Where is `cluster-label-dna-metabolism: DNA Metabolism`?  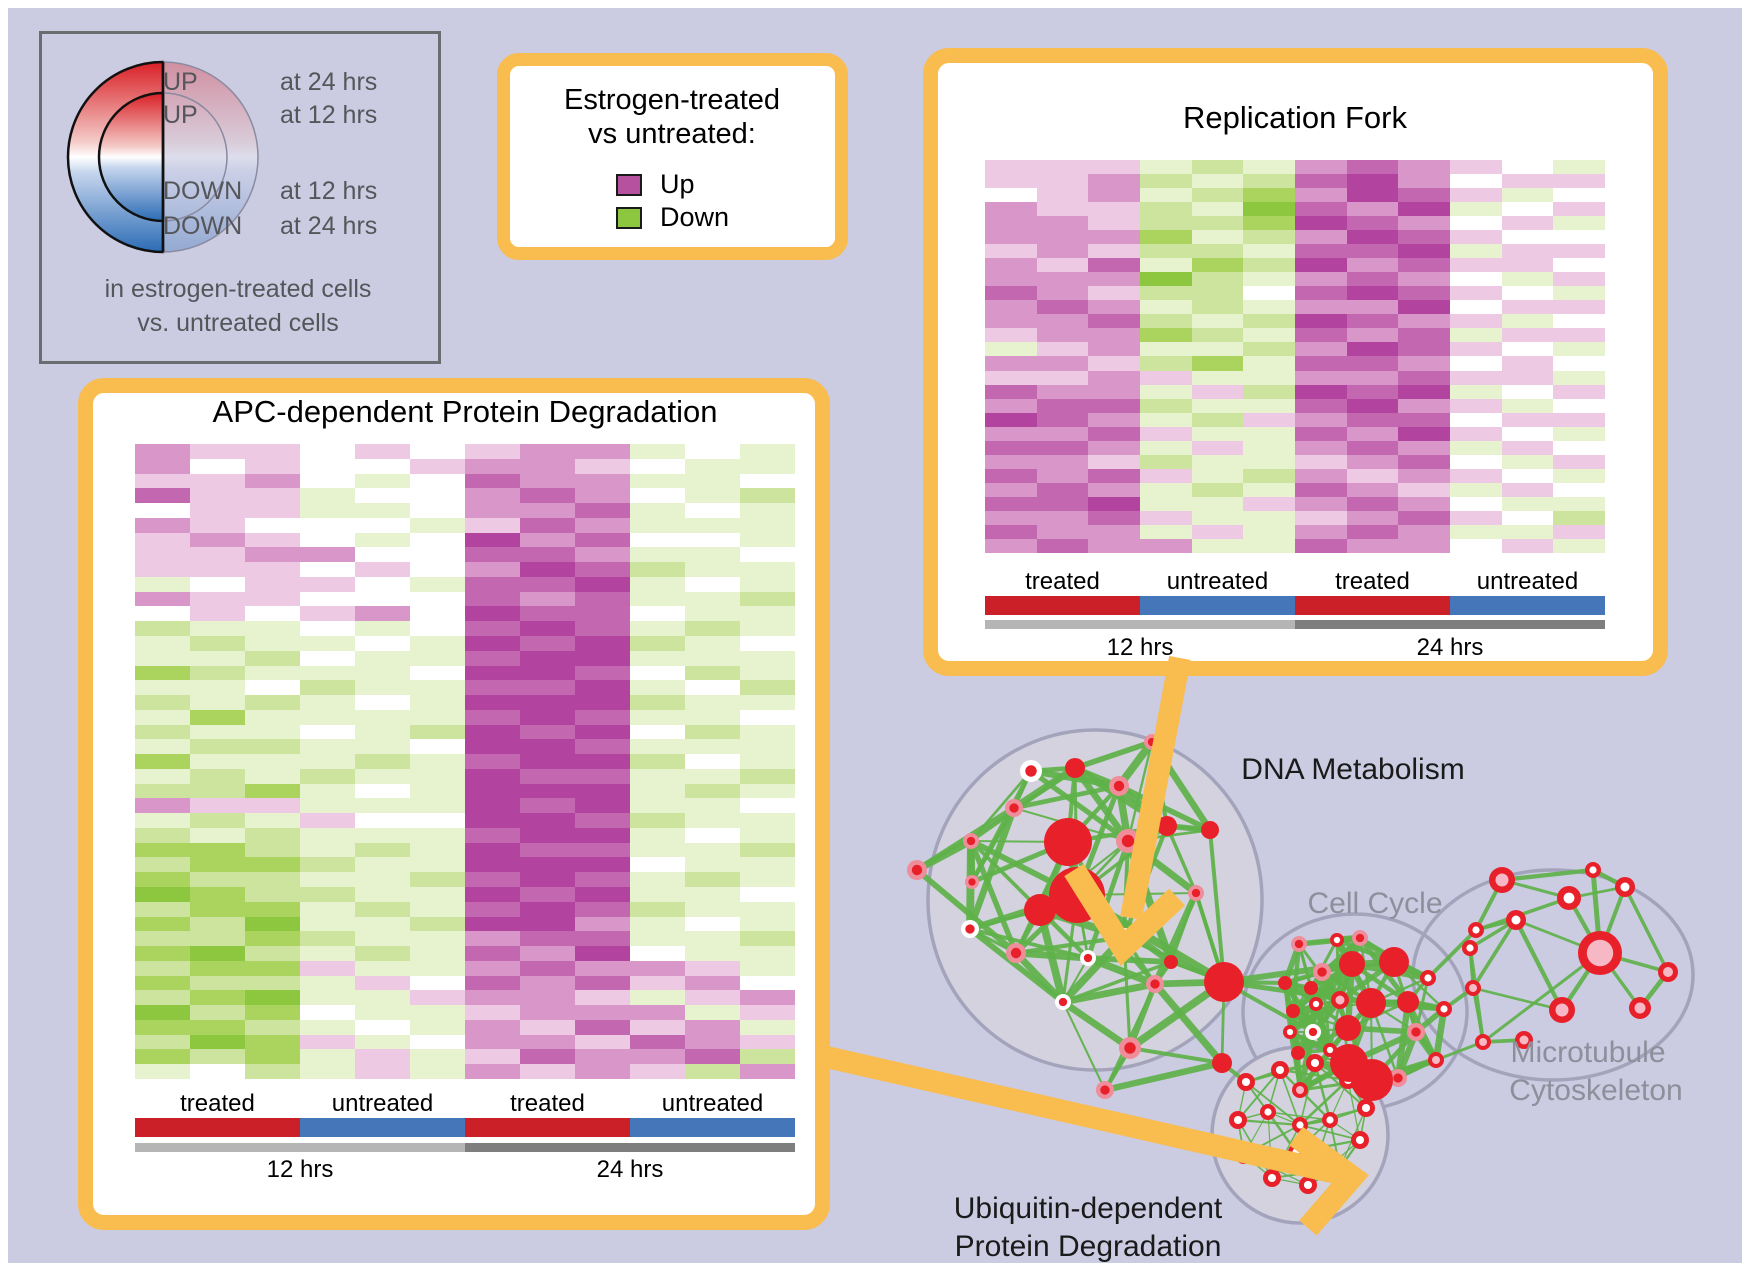
cluster-label-dna-metabolism: DNA Metabolism is located at coordinates (1353, 769).